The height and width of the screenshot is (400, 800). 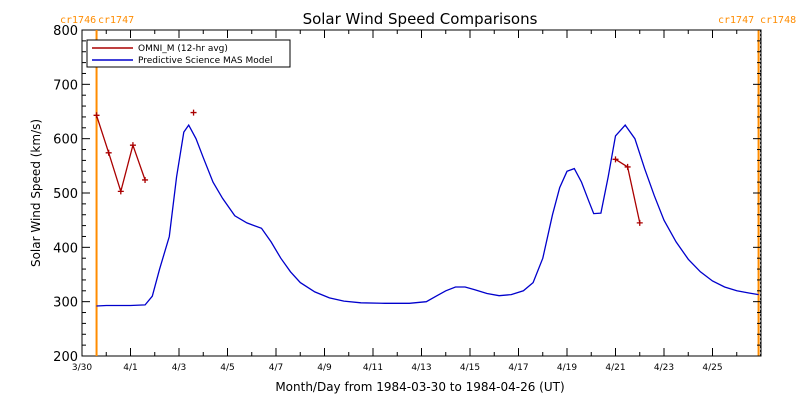 What do you see at coordinates (373, 368) in the screenshot?
I see `x-tick-label-6: 4/11` at bounding box center [373, 368].